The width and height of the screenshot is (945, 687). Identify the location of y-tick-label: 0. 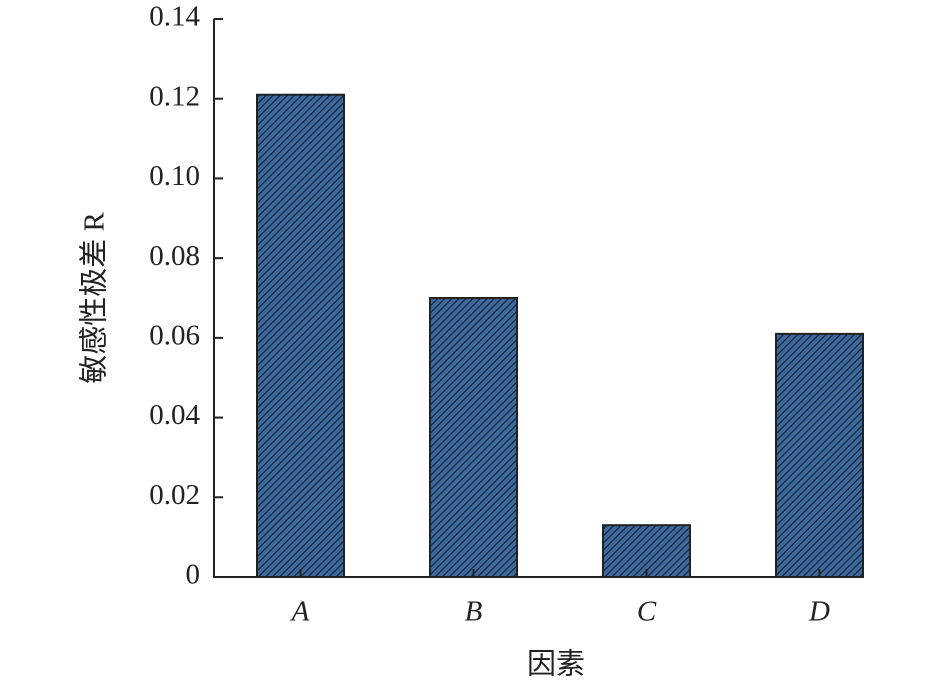
(193, 575).